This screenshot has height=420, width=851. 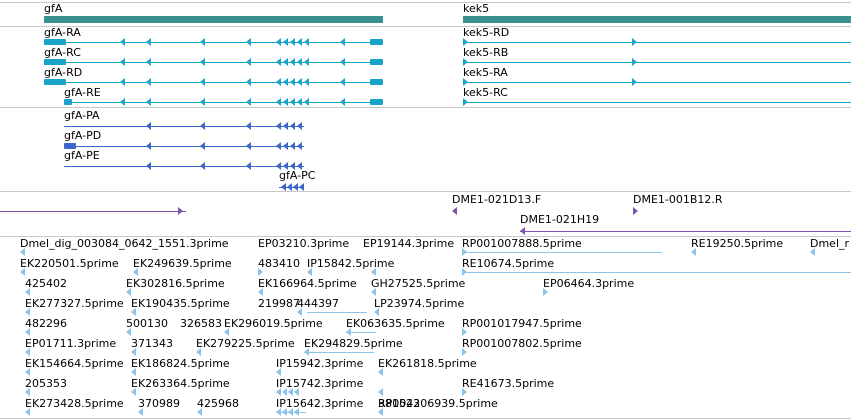 I want to click on est-label: GH27525.5prime, so click(x=418, y=283).